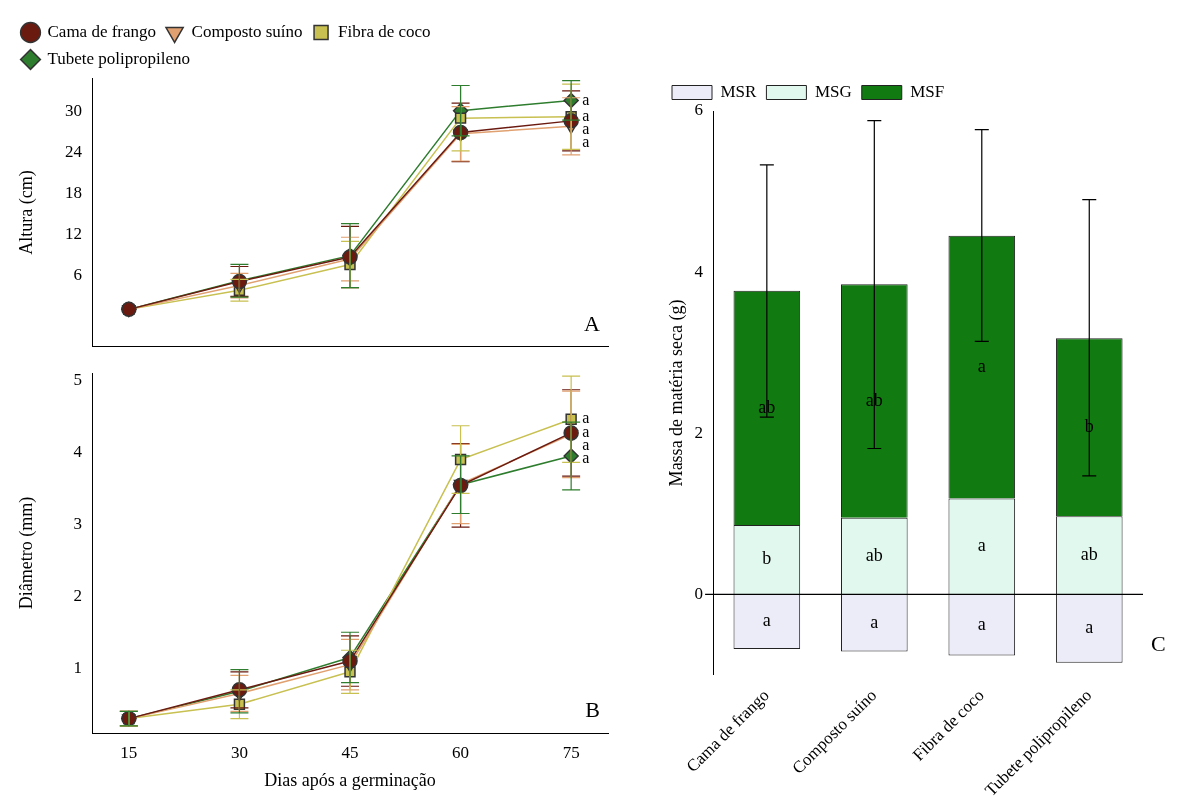 This screenshot has height=808, width=1180. I want to click on legend-label: MSF, so click(927, 91).